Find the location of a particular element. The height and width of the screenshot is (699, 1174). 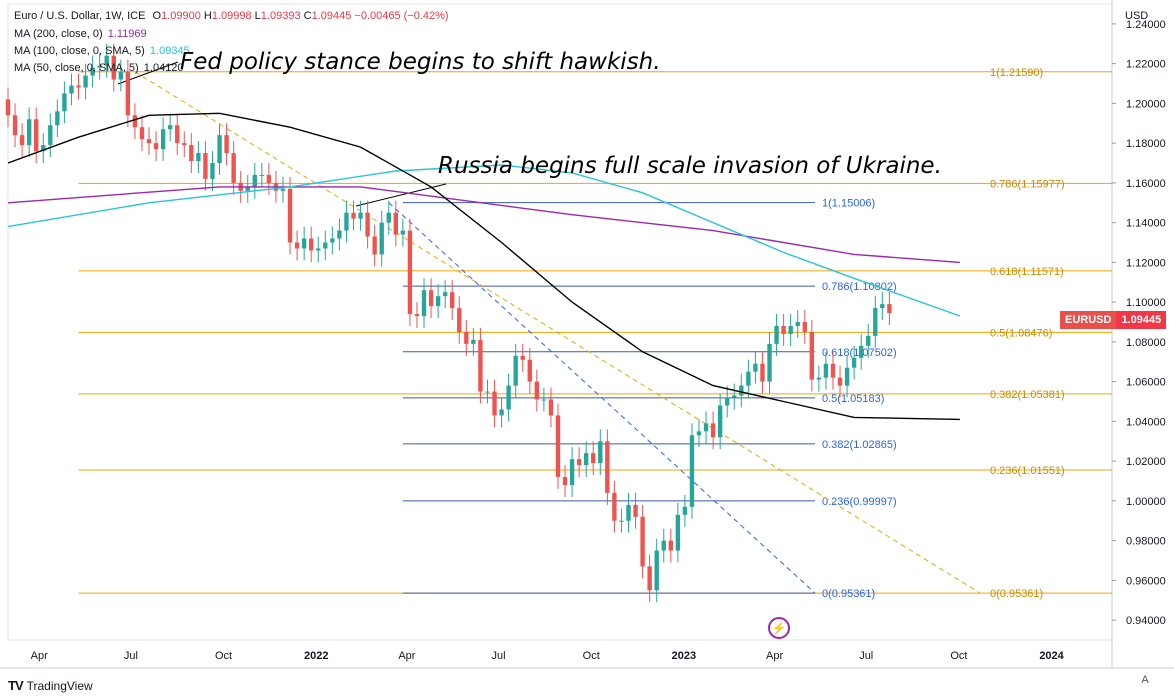

low-value: 1.09393 is located at coordinates (280, 16).